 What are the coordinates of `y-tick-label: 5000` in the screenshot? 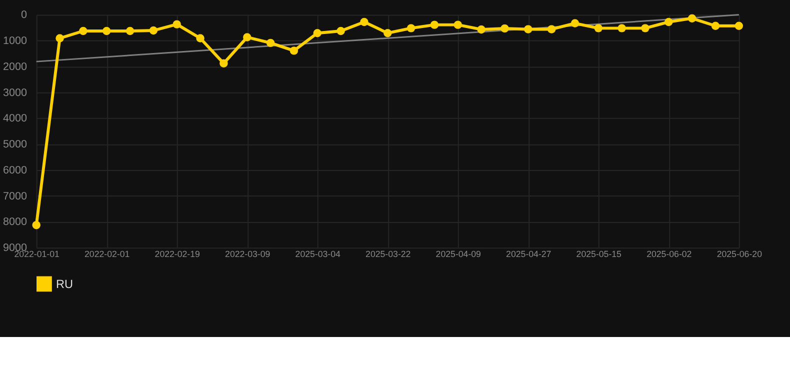 It's located at (15, 144).